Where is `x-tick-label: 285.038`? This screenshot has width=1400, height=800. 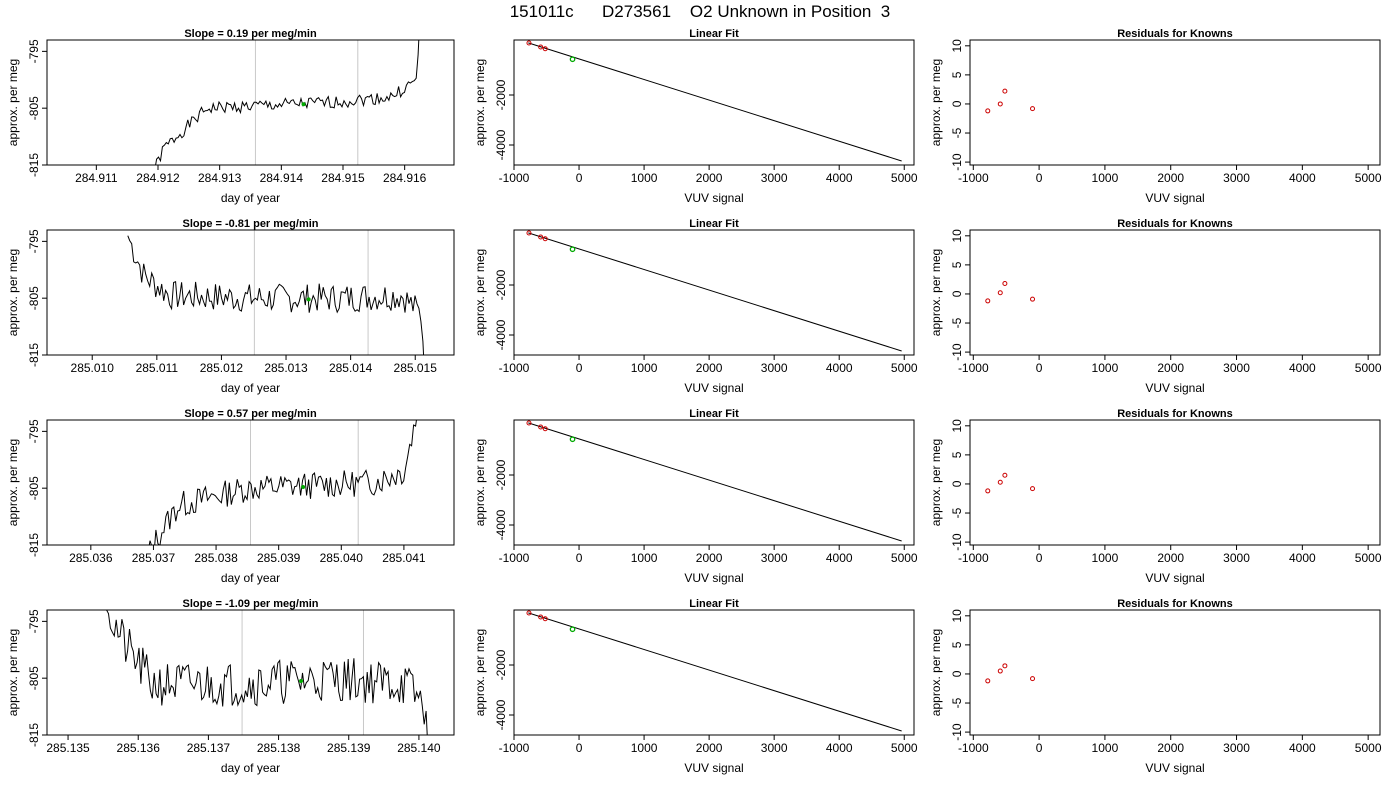 x-tick-label: 285.038 is located at coordinates (216, 558).